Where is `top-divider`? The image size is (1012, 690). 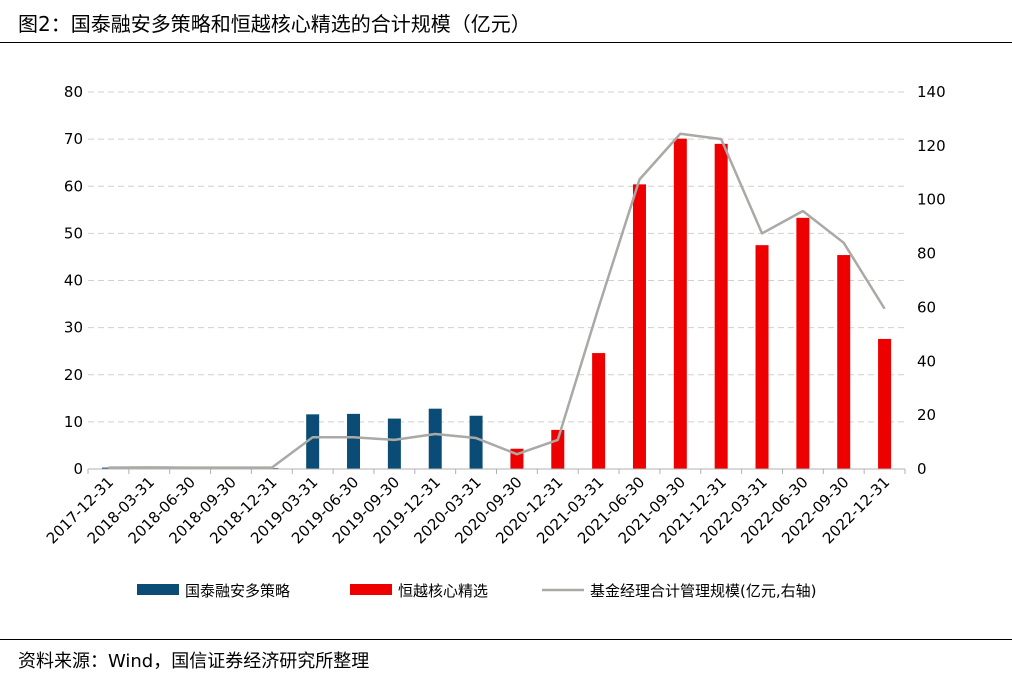
top-divider is located at coordinates (506, 42).